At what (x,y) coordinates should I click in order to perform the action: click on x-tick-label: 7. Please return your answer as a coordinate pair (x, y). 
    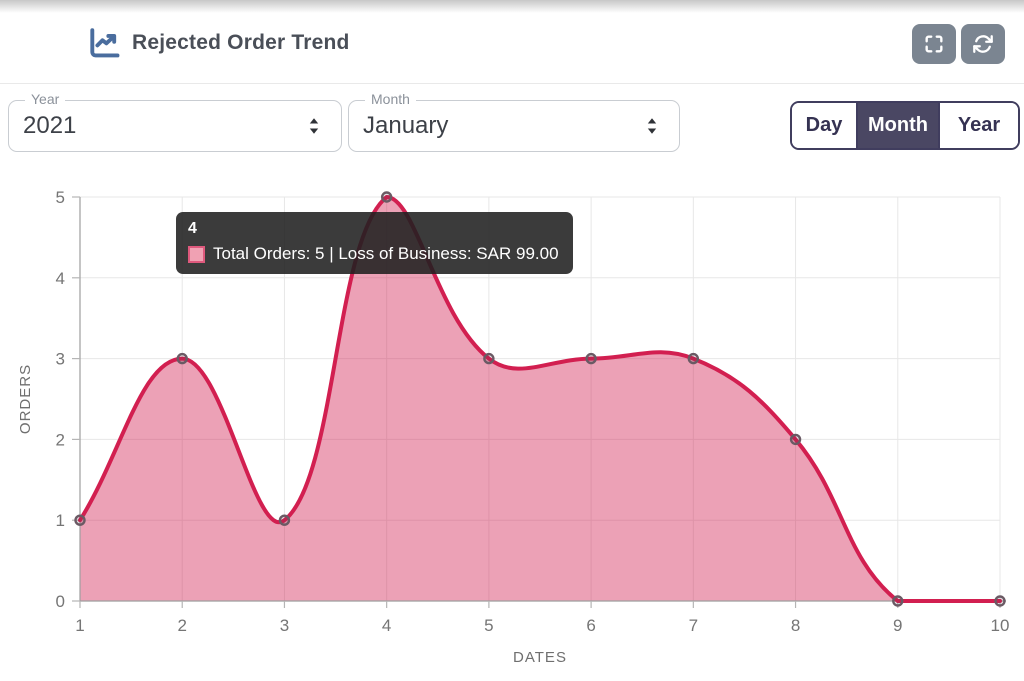
    Looking at the image, I should click on (693, 625).